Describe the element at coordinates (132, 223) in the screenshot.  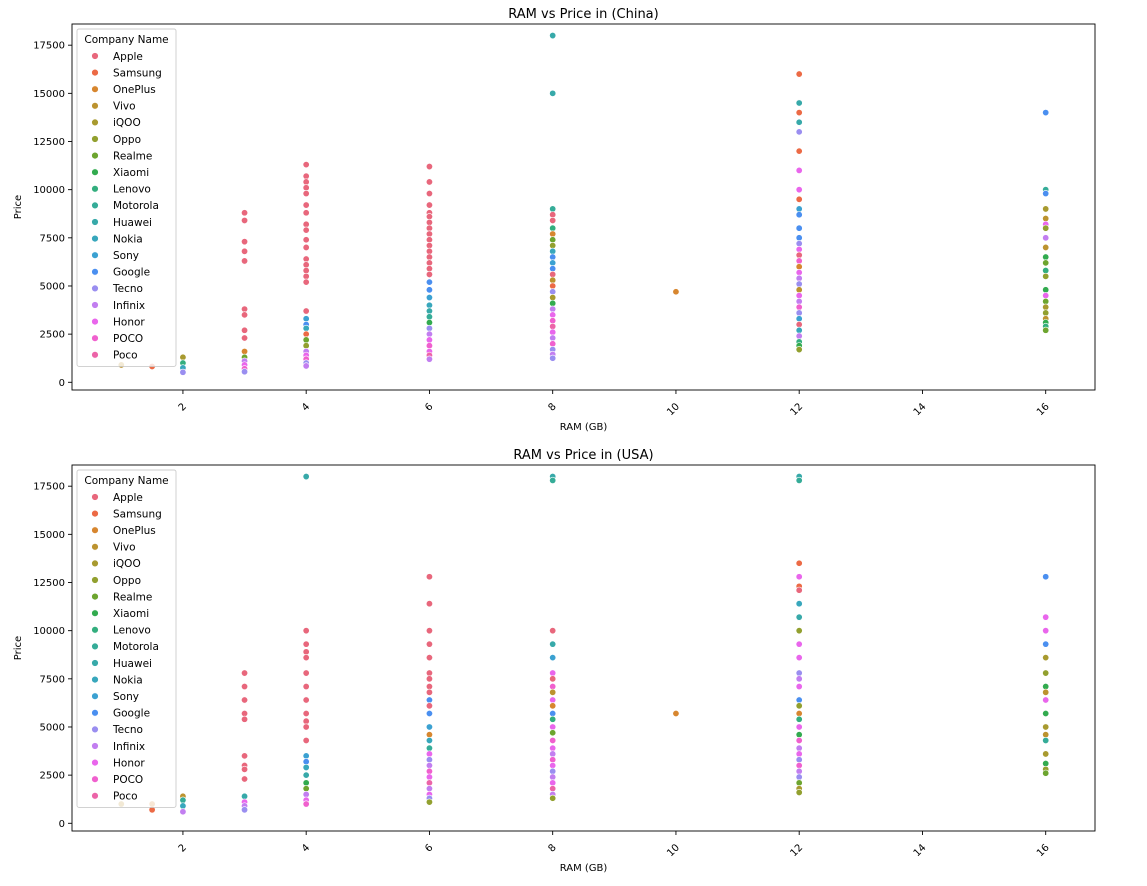
I see `legend-label: Huawei` at that location.